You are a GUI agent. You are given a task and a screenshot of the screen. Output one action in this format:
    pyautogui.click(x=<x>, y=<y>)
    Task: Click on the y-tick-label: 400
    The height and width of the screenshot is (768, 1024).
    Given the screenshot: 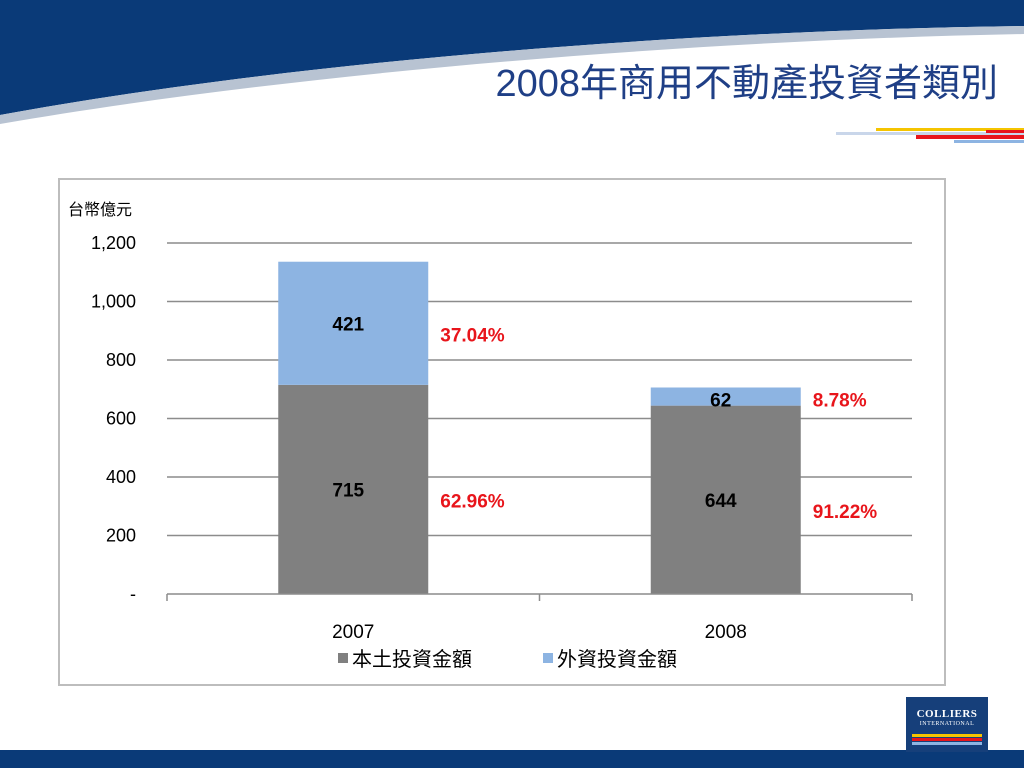 What is the action you would take?
    pyautogui.click(x=121, y=477)
    